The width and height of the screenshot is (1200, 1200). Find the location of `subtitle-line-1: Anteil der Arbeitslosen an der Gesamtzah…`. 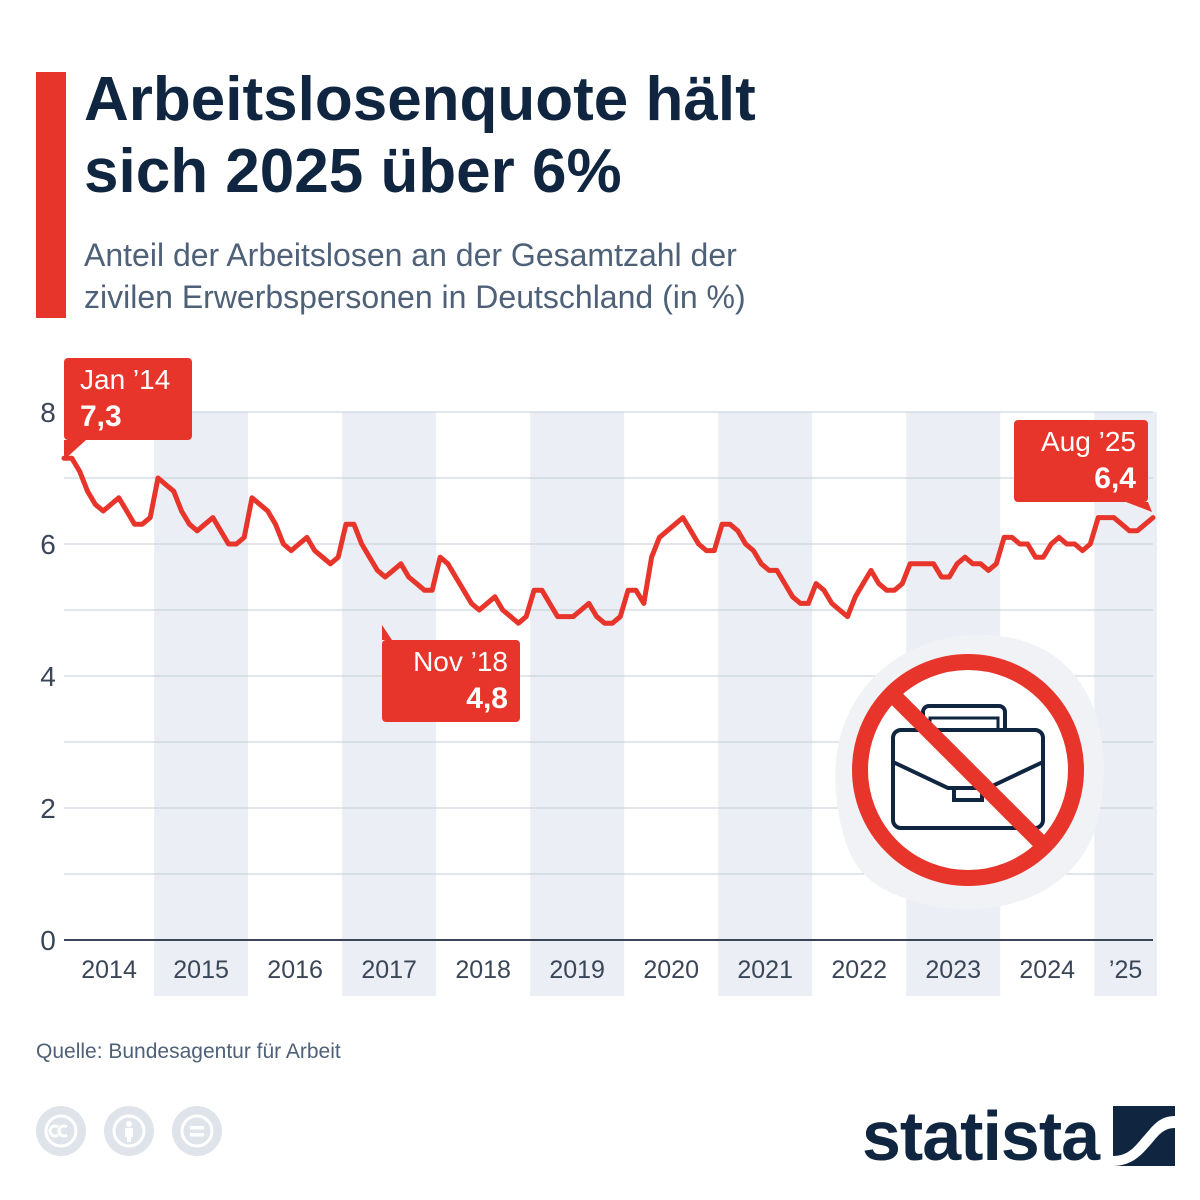

subtitle-line-1: Anteil der Arbeitslosen an der Gesamtzah… is located at coordinates (410, 255).